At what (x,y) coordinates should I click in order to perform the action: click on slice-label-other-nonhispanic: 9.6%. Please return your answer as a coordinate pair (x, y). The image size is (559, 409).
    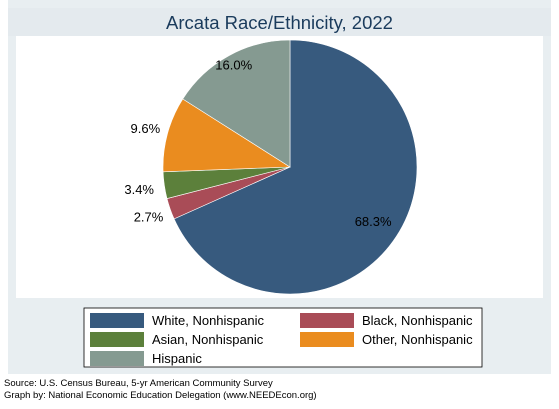
    Looking at the image, I should click on (146, 128).